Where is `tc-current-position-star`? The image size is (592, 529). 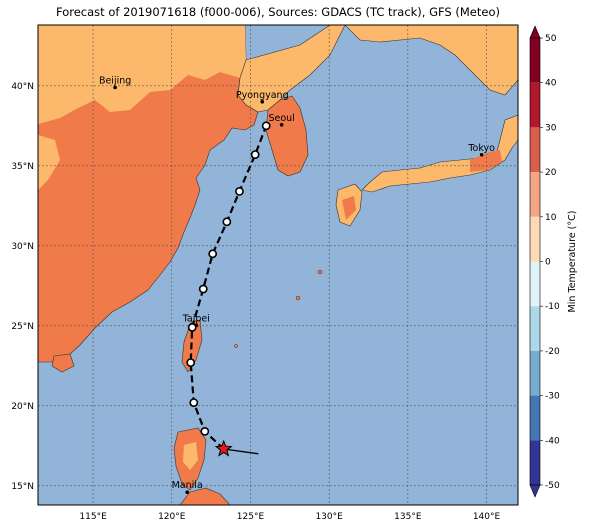 tc-current-position-star is located at coordinates (223, 448).